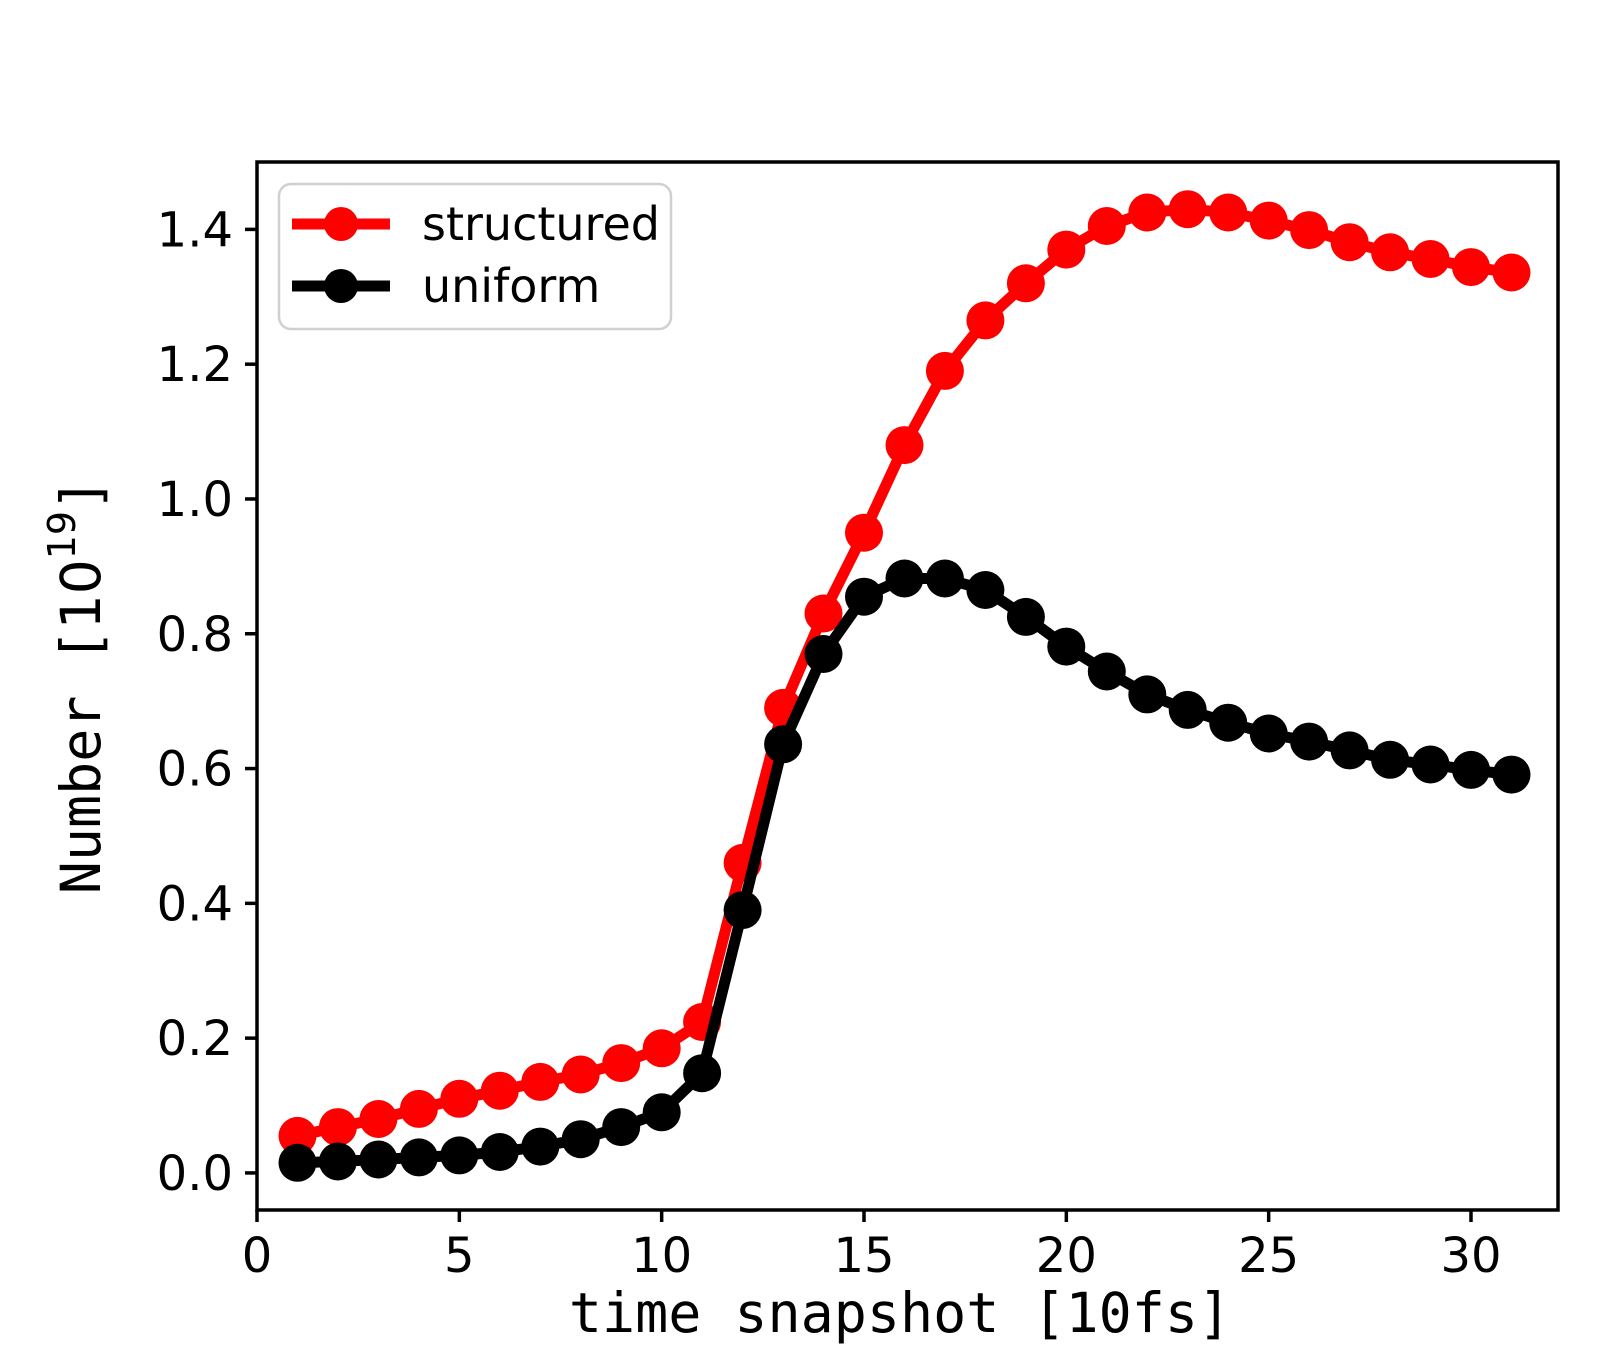  I want to click on x-axis-label: time snapshot [10fs], so click(900, 1313).